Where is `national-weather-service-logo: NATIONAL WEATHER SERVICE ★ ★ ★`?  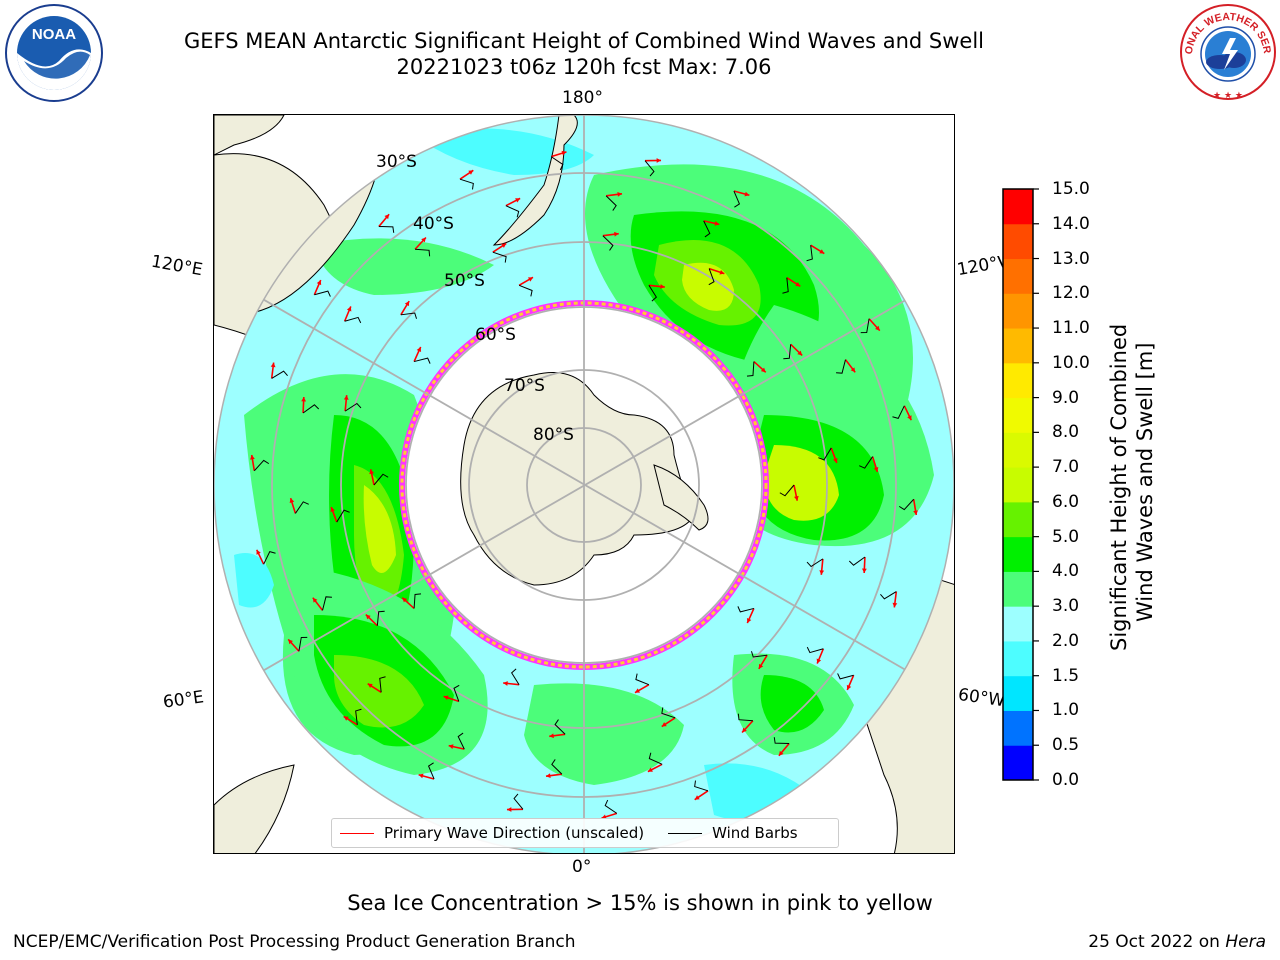
national-weather-service-logo: NATIONAL WEATHER SERVICE ★ ★ ★ is located at coordinates (1226, 50).